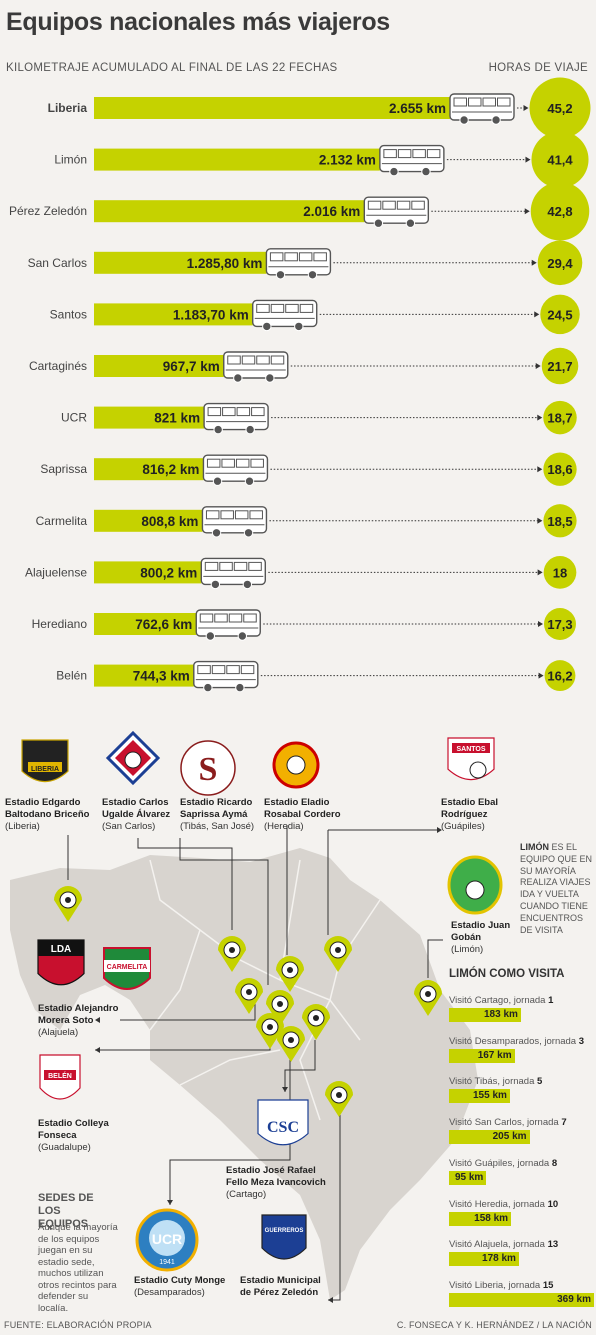 The image size is (596, 1335). What do you see at coordinates (127, 967) in the screenshot?
I see `carmelita-logo-text: CARMELITA` at bounding box center [127, 967].